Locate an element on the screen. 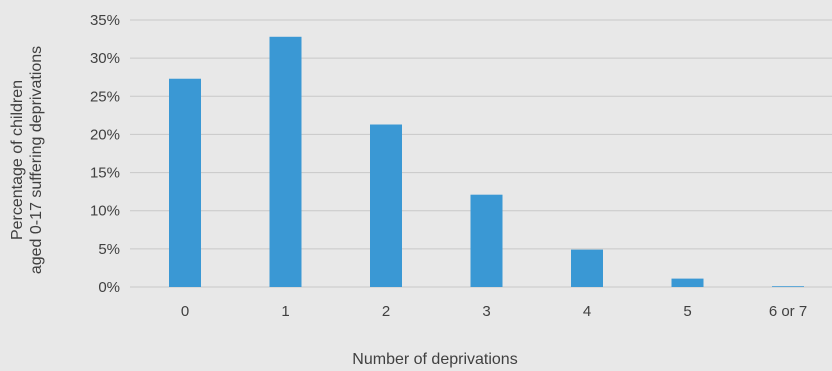 The width and height of the screenshot is (832, 371). y-axis-title-line-2: aged 0-17 suffering deprivations is located at coordinates (36, 160).